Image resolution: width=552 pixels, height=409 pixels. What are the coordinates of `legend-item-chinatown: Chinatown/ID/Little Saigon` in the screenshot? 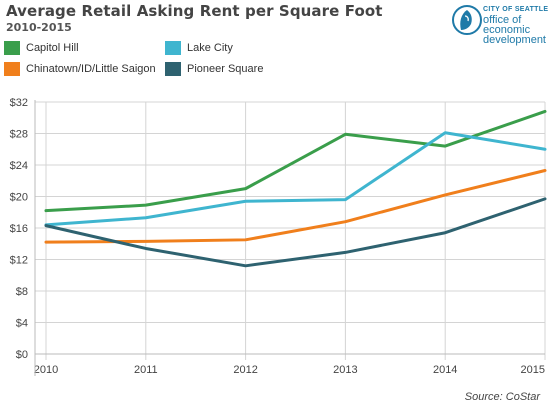 It's located at (80, 69).